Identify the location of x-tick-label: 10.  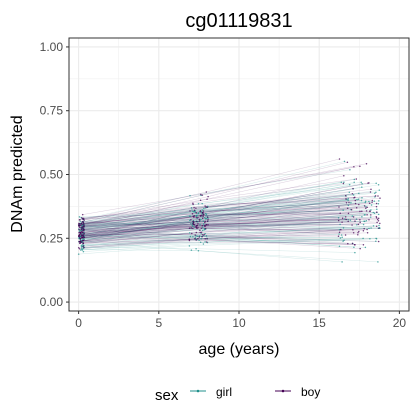
(239, 323).